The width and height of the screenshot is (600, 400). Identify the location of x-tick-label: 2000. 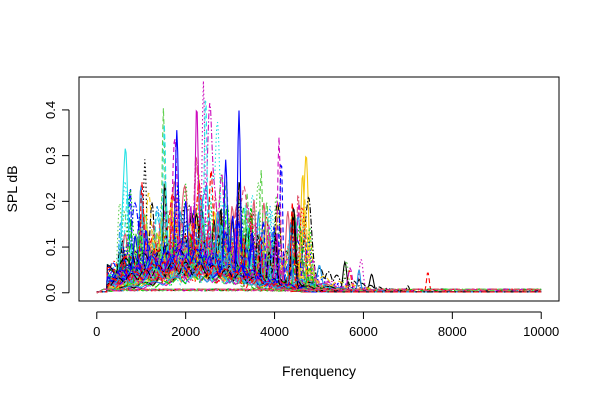
(185, 331).